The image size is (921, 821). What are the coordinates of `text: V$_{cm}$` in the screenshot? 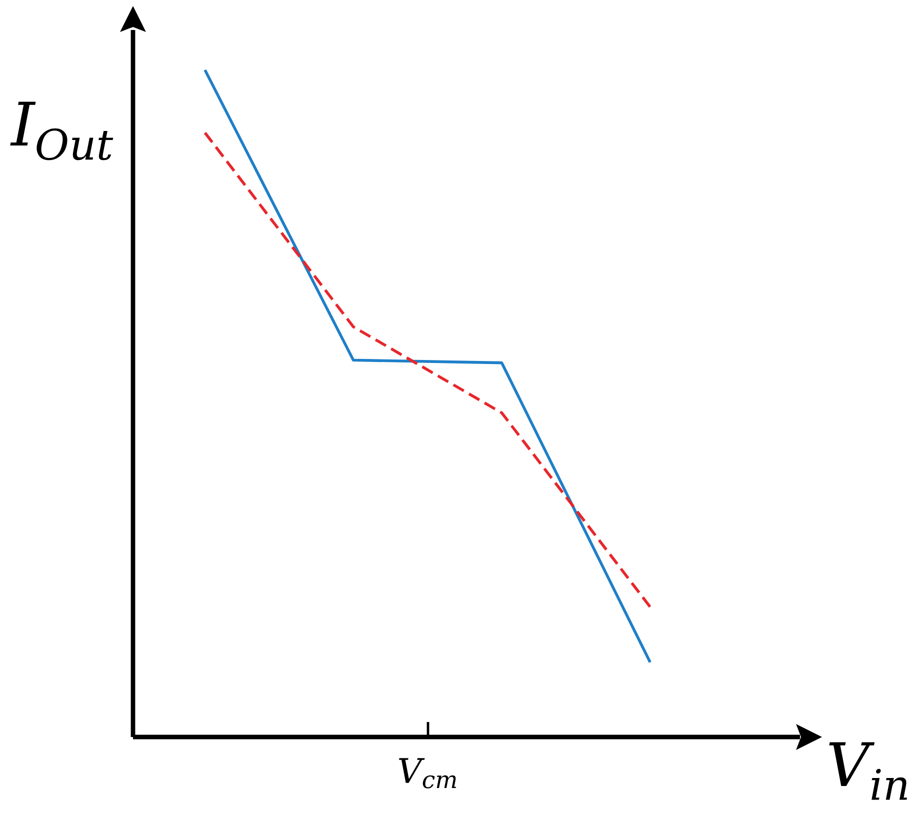 It's located at (427, 773).